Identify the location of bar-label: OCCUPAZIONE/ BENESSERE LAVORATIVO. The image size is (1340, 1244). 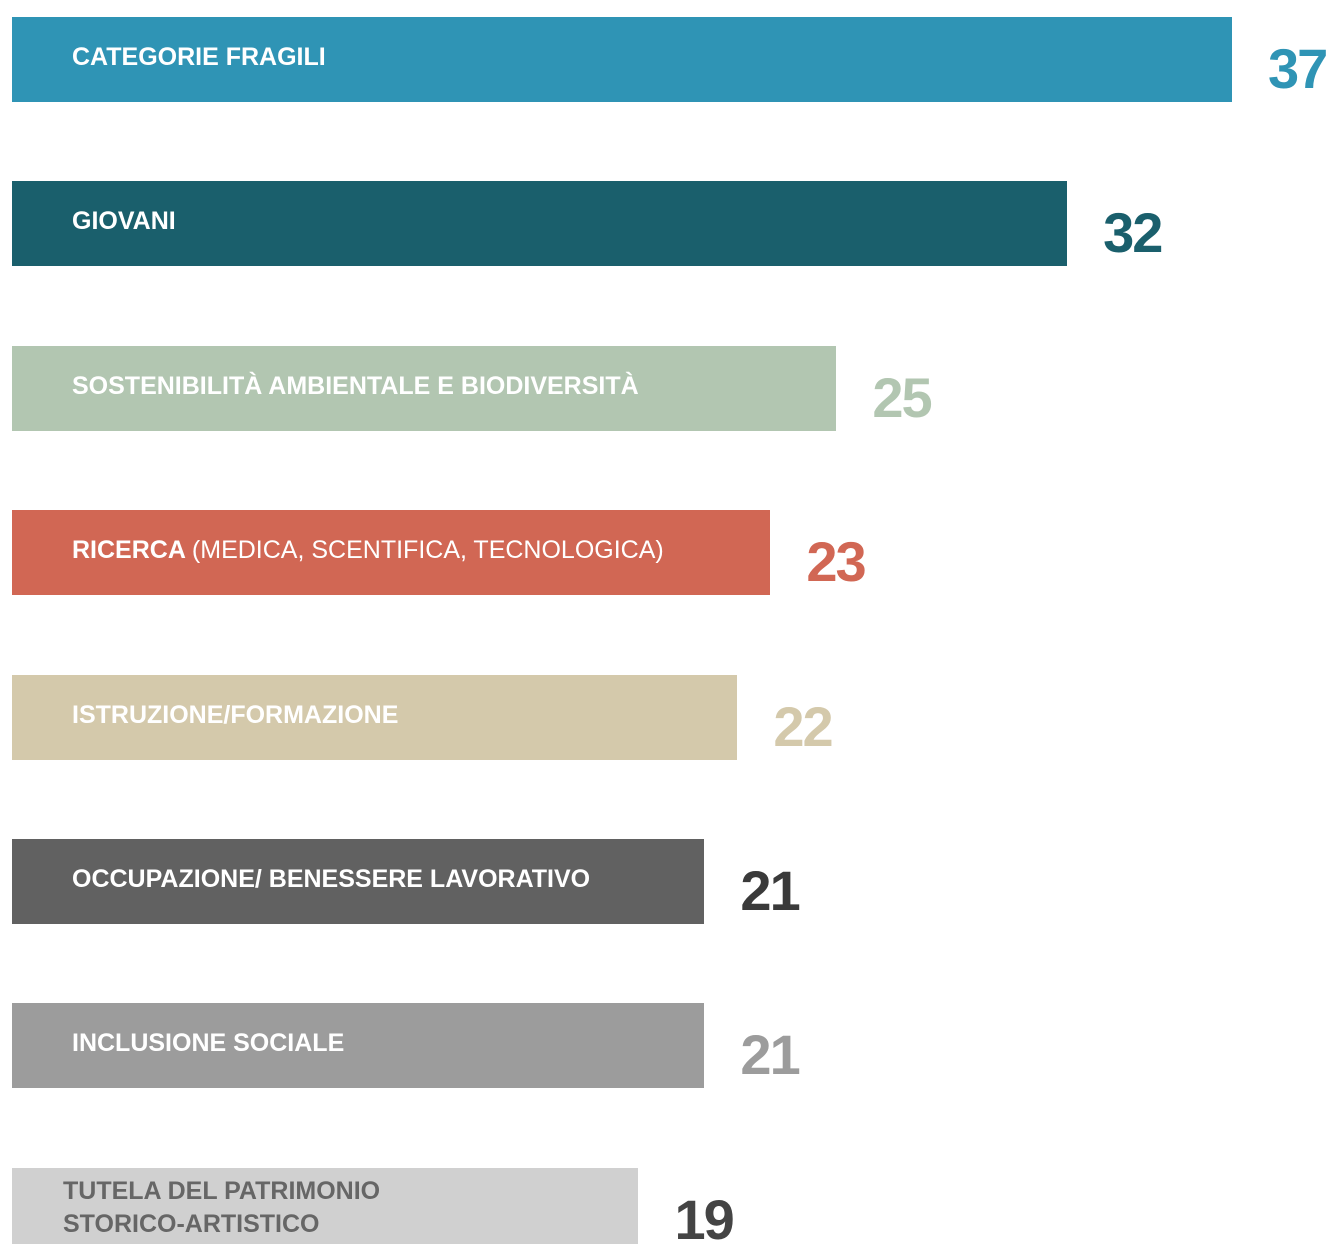
(331, 879).